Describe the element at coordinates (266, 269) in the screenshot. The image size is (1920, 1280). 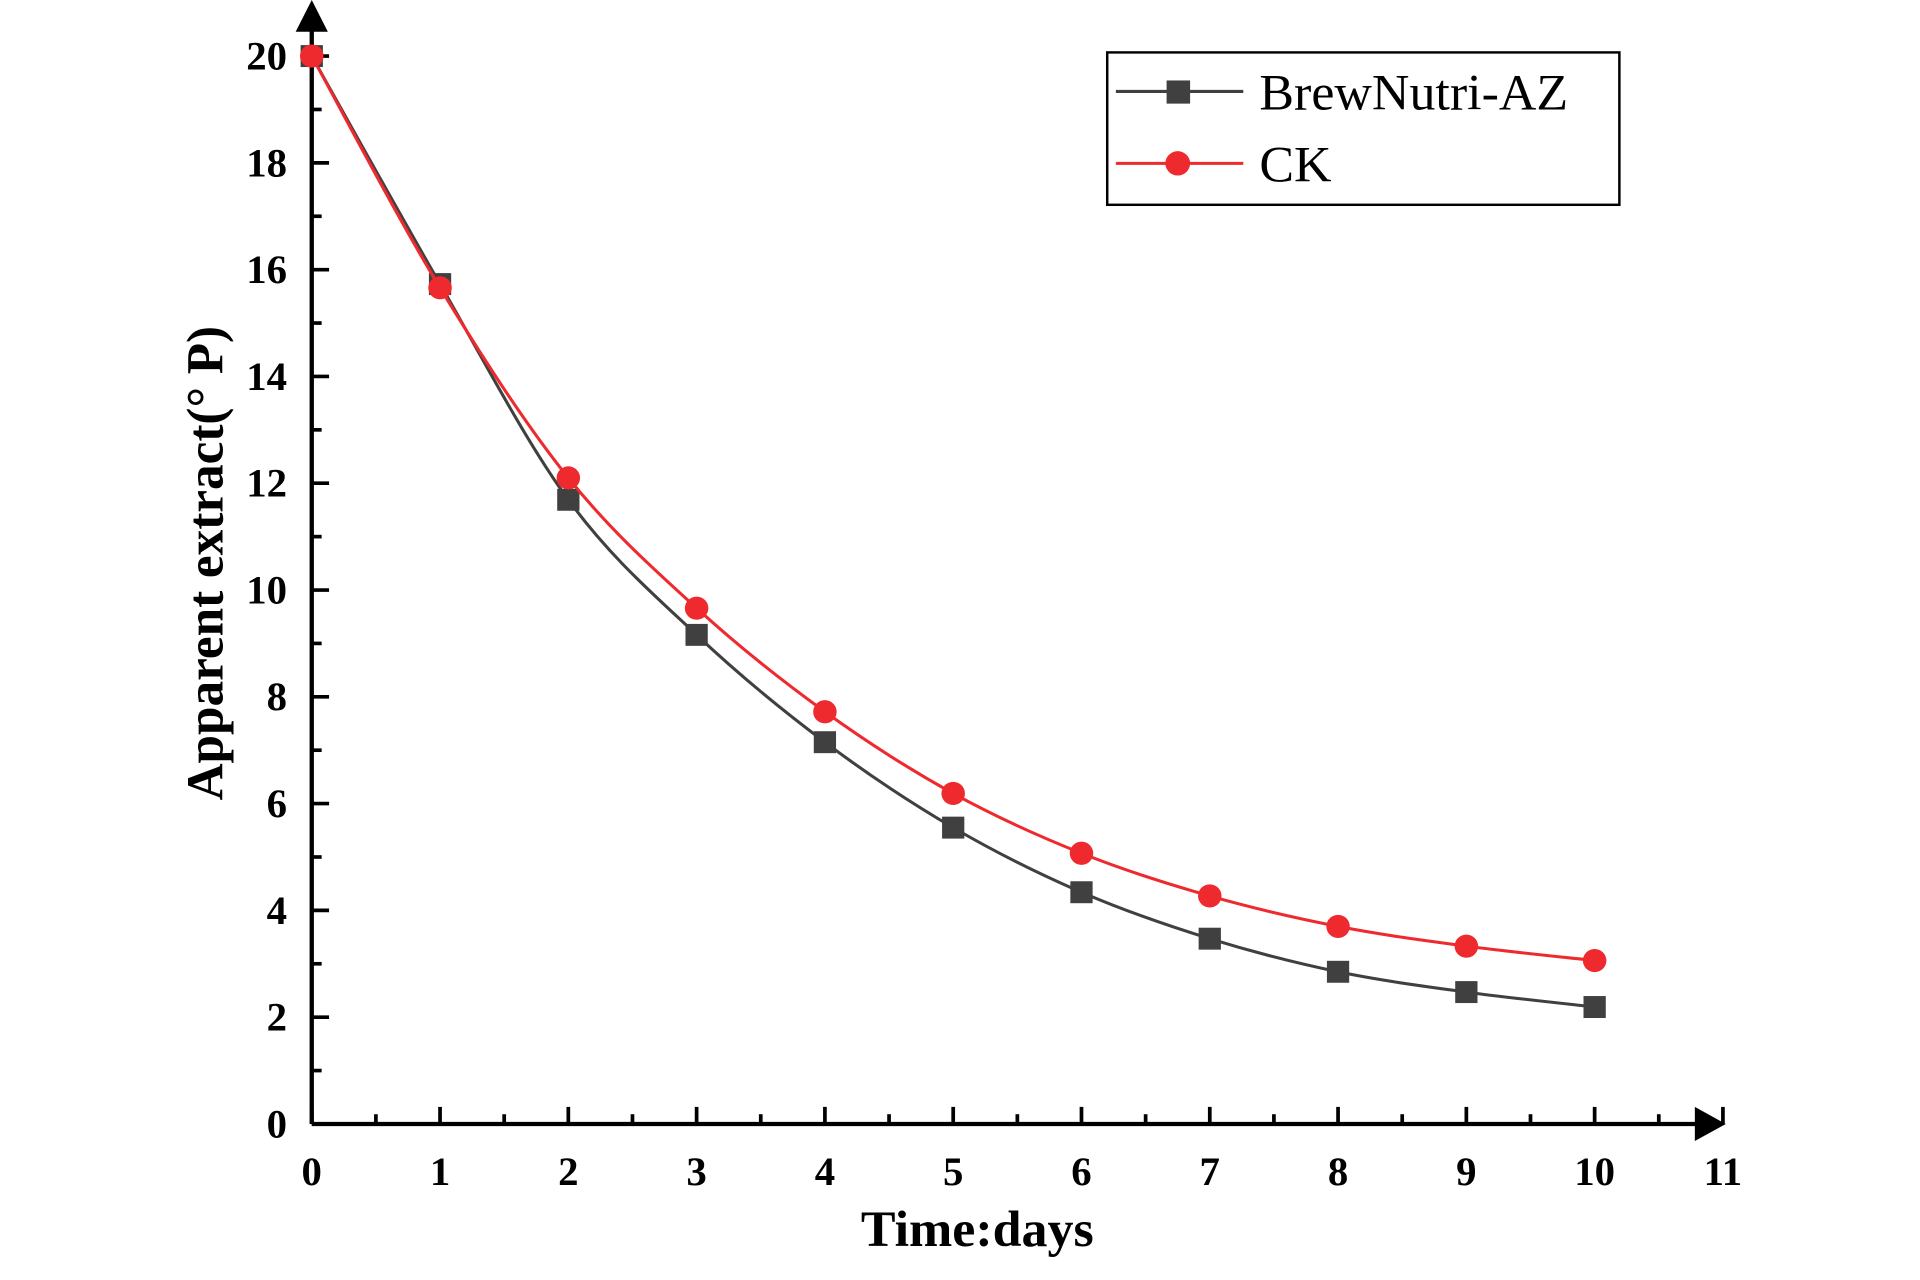
I see `y-tick-label: 16` at that location.